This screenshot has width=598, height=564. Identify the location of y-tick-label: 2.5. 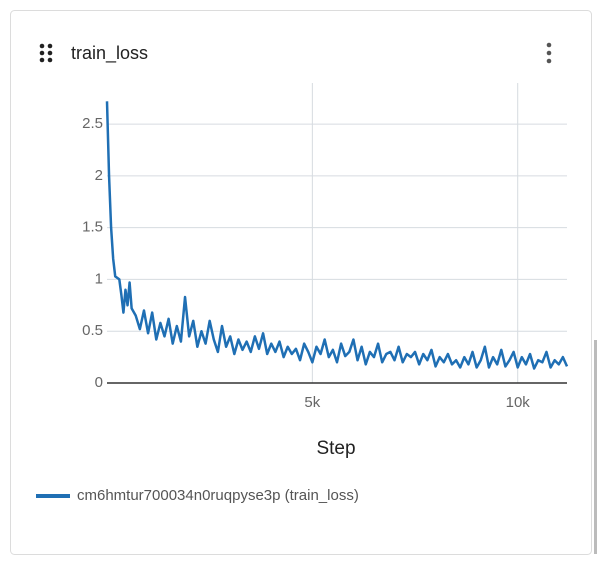
(92, 123).